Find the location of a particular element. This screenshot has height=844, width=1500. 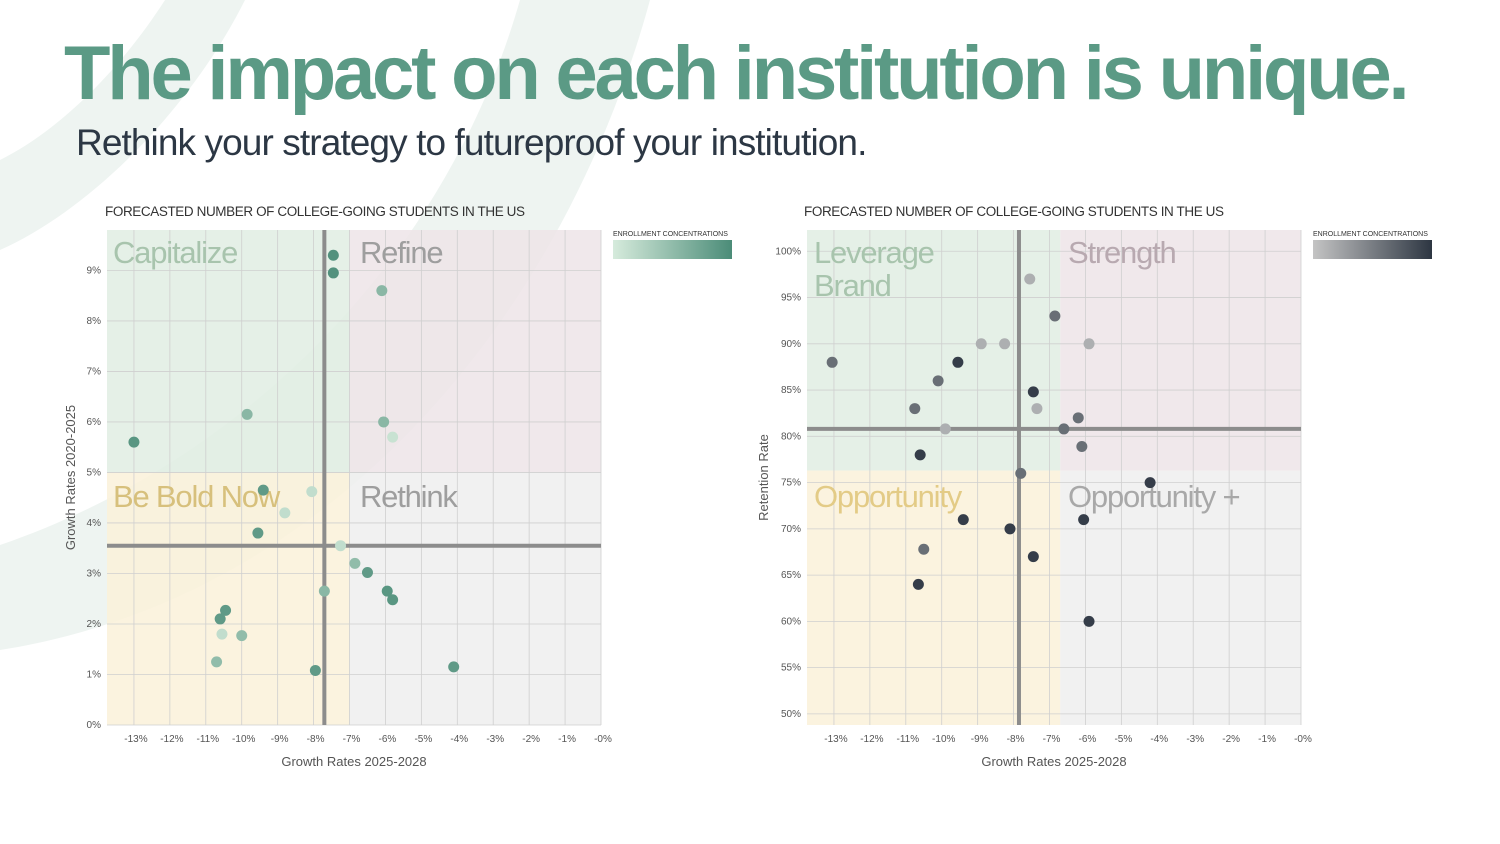

background-arc is located at coordinates (122, 125).